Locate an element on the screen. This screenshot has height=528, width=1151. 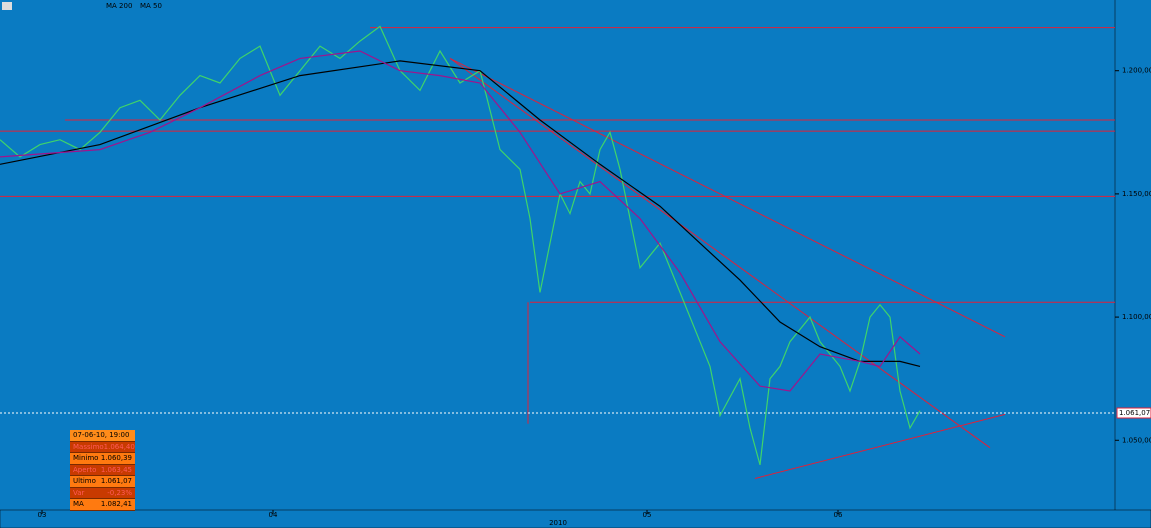
info-text: Ultimo is located at coordinates (84, 481).